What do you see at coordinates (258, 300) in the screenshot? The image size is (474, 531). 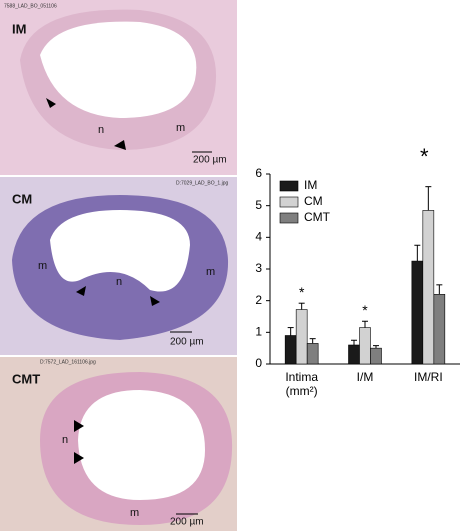 I see `y-tick-label: 2` at bounding box center [258, 300].